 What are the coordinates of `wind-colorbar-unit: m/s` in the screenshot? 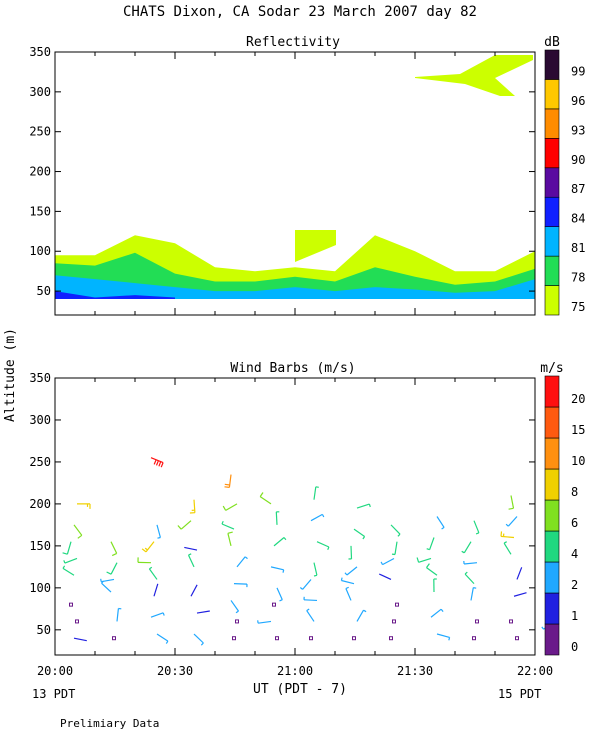 It's located at (551, 368).